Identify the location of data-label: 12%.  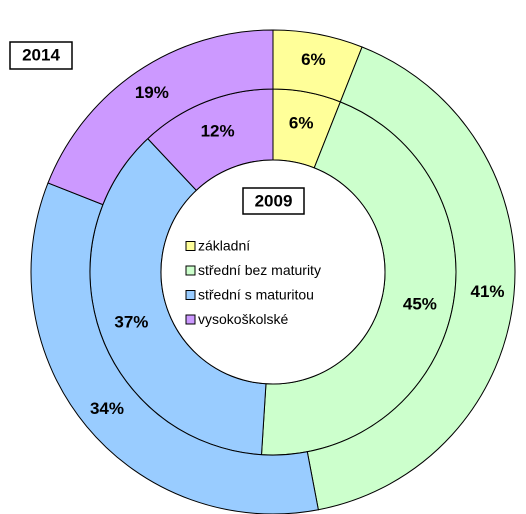
(218, 131).